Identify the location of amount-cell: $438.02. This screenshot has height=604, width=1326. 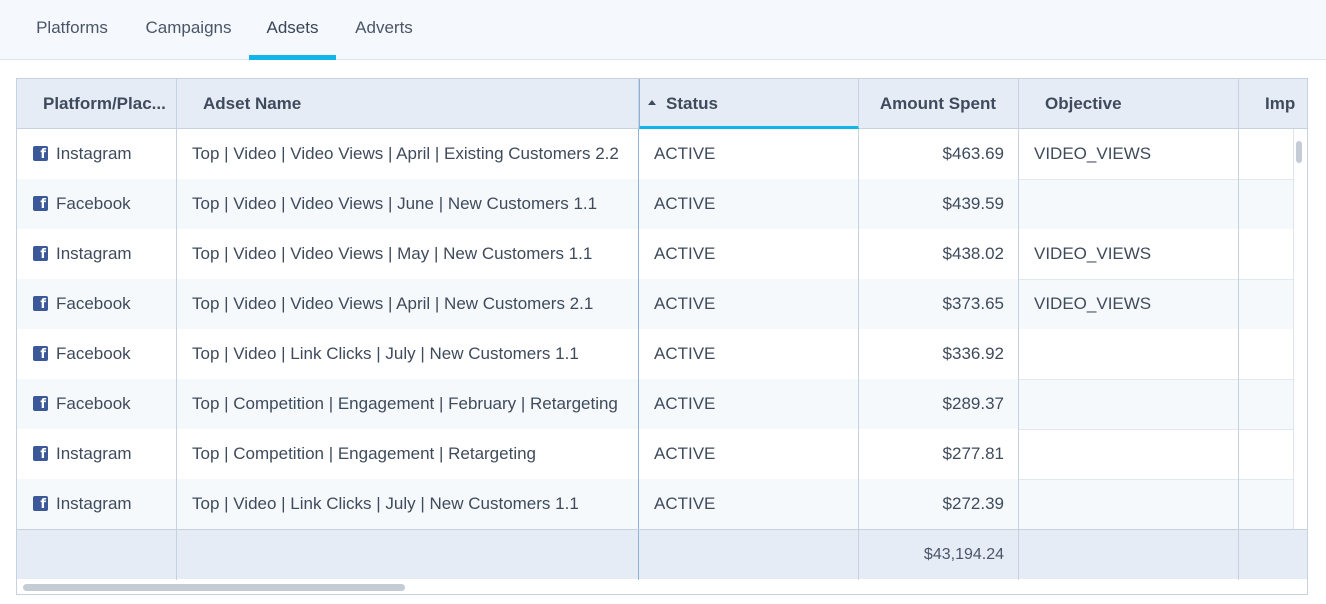
(973, 253).